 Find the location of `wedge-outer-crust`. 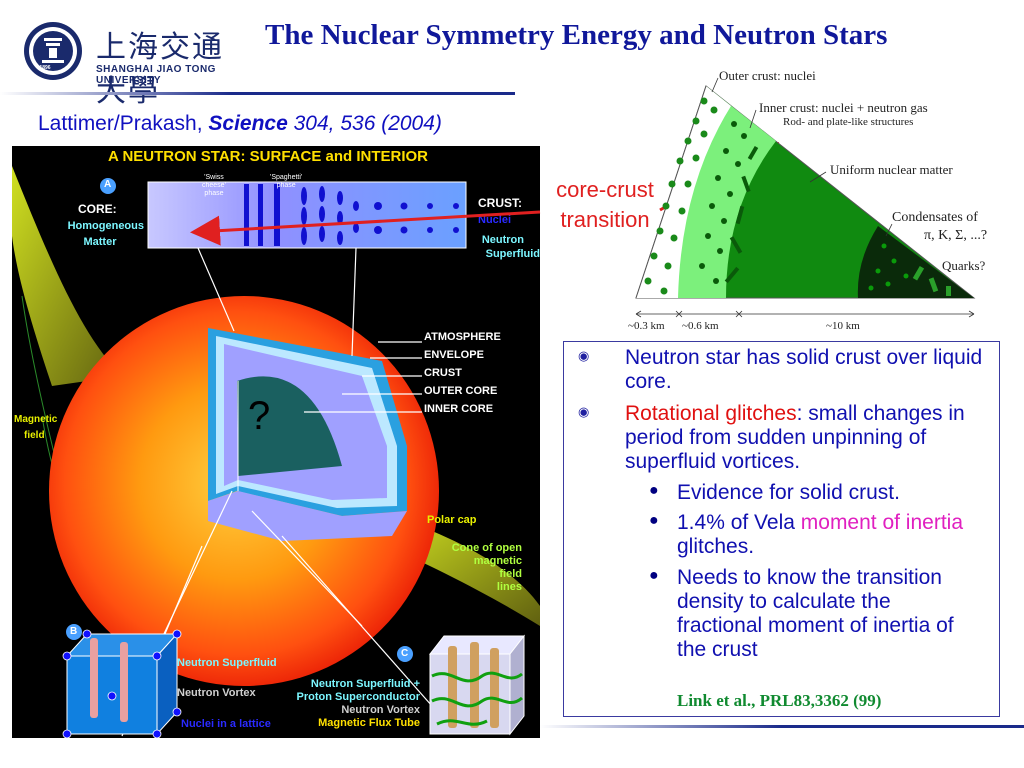

wedge-outer-crust is located at coordinates (683, 192).